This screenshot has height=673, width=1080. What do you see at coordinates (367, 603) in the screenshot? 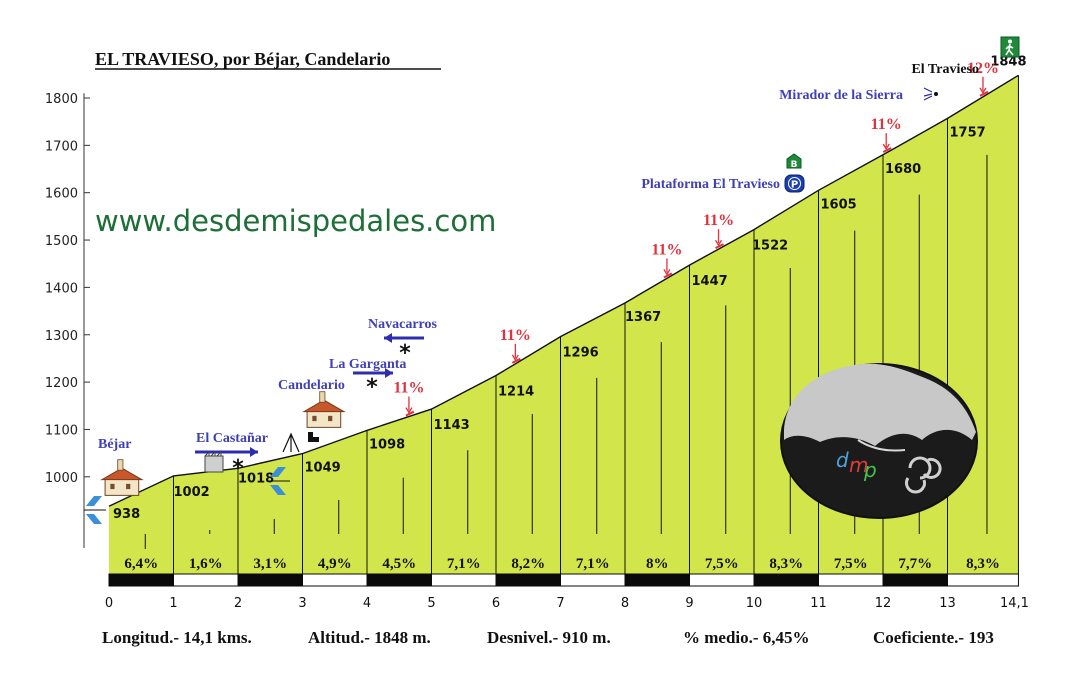
I see `x-tick-label: 4` at bounding box center [367, 603].